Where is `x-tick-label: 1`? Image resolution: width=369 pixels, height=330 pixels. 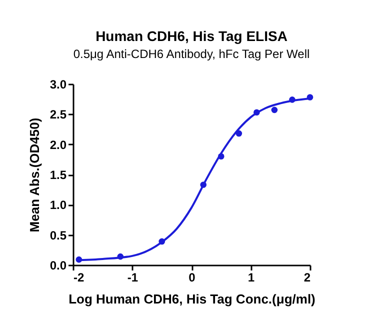 x-tick-label: 1 is located at coordinates (251, 277).